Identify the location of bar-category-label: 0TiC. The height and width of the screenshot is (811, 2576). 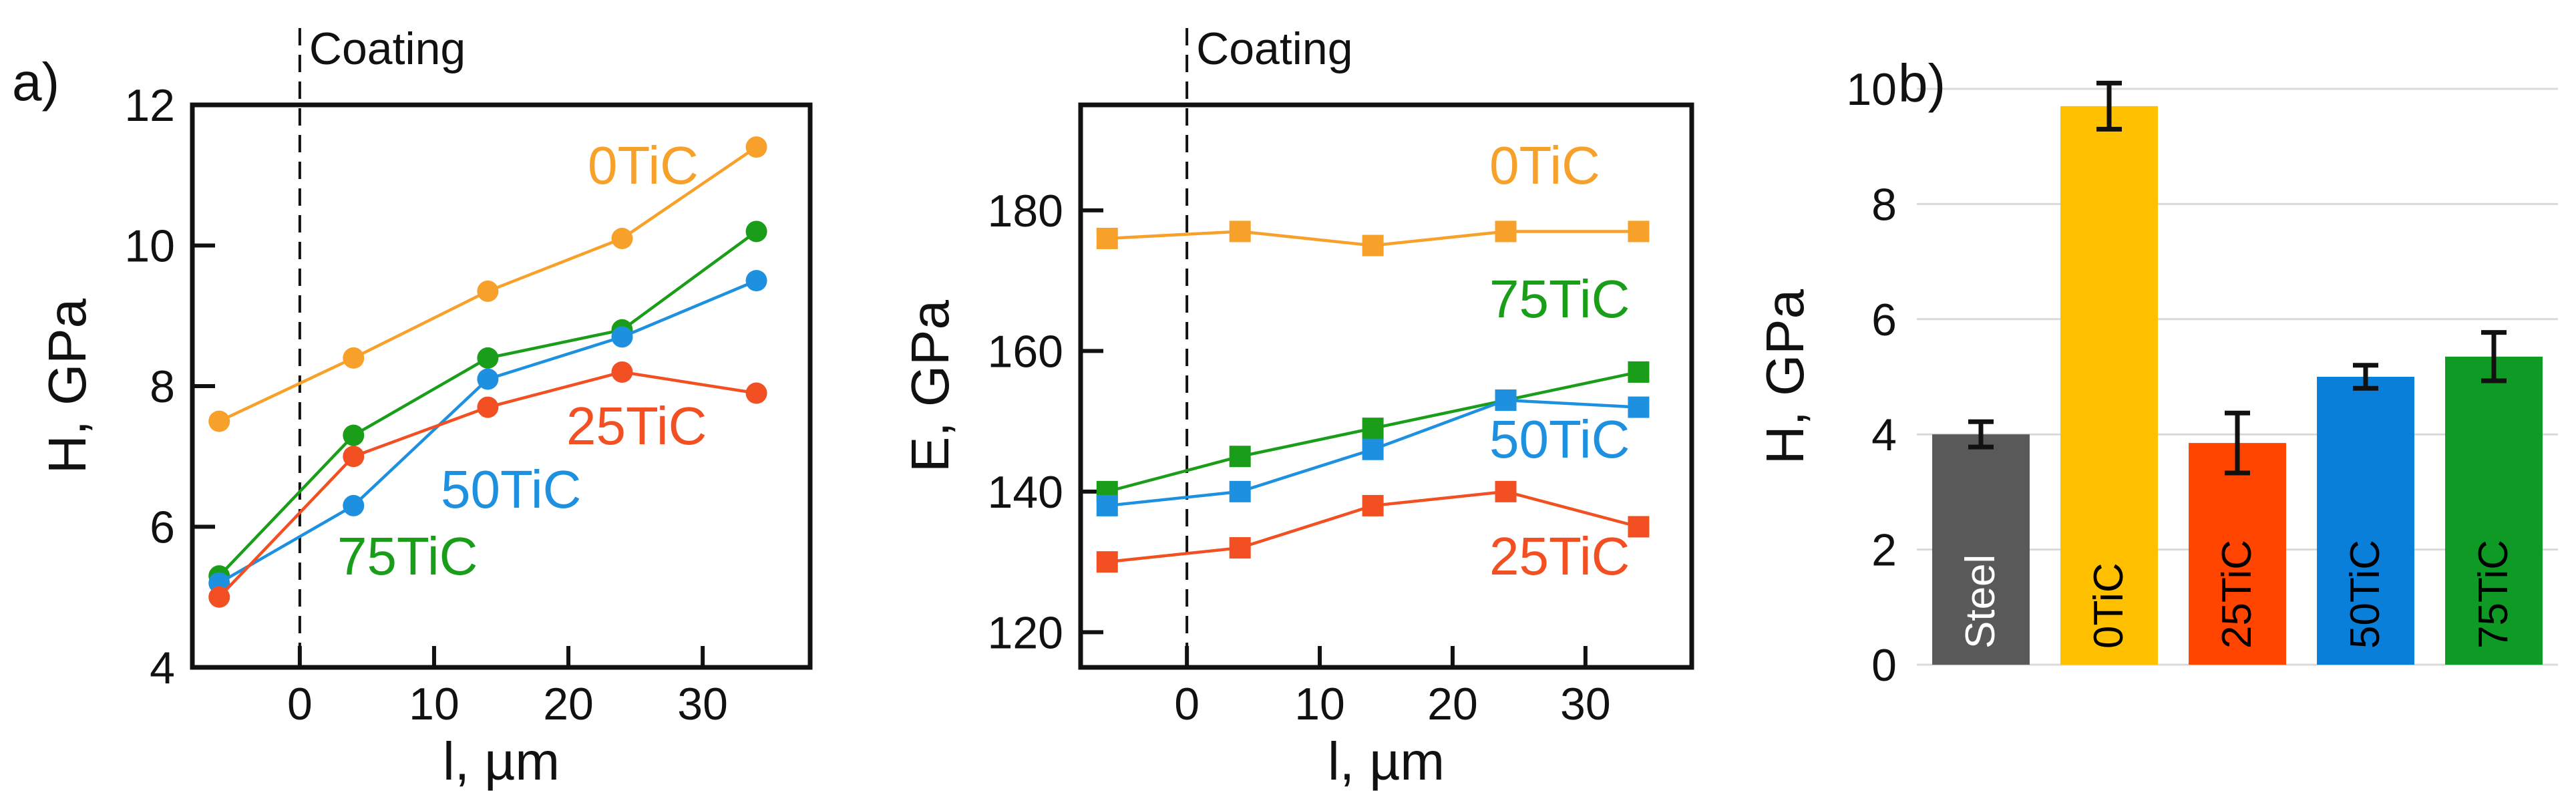
(2109, 605).